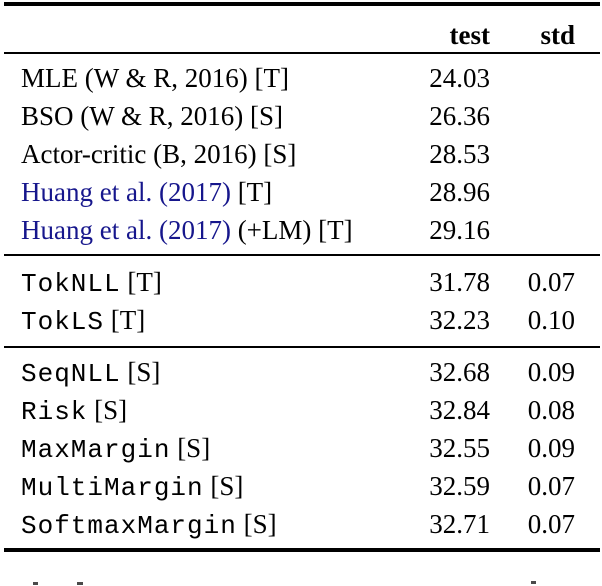  I want to click on test-value: 32.84, so click(459, 410).